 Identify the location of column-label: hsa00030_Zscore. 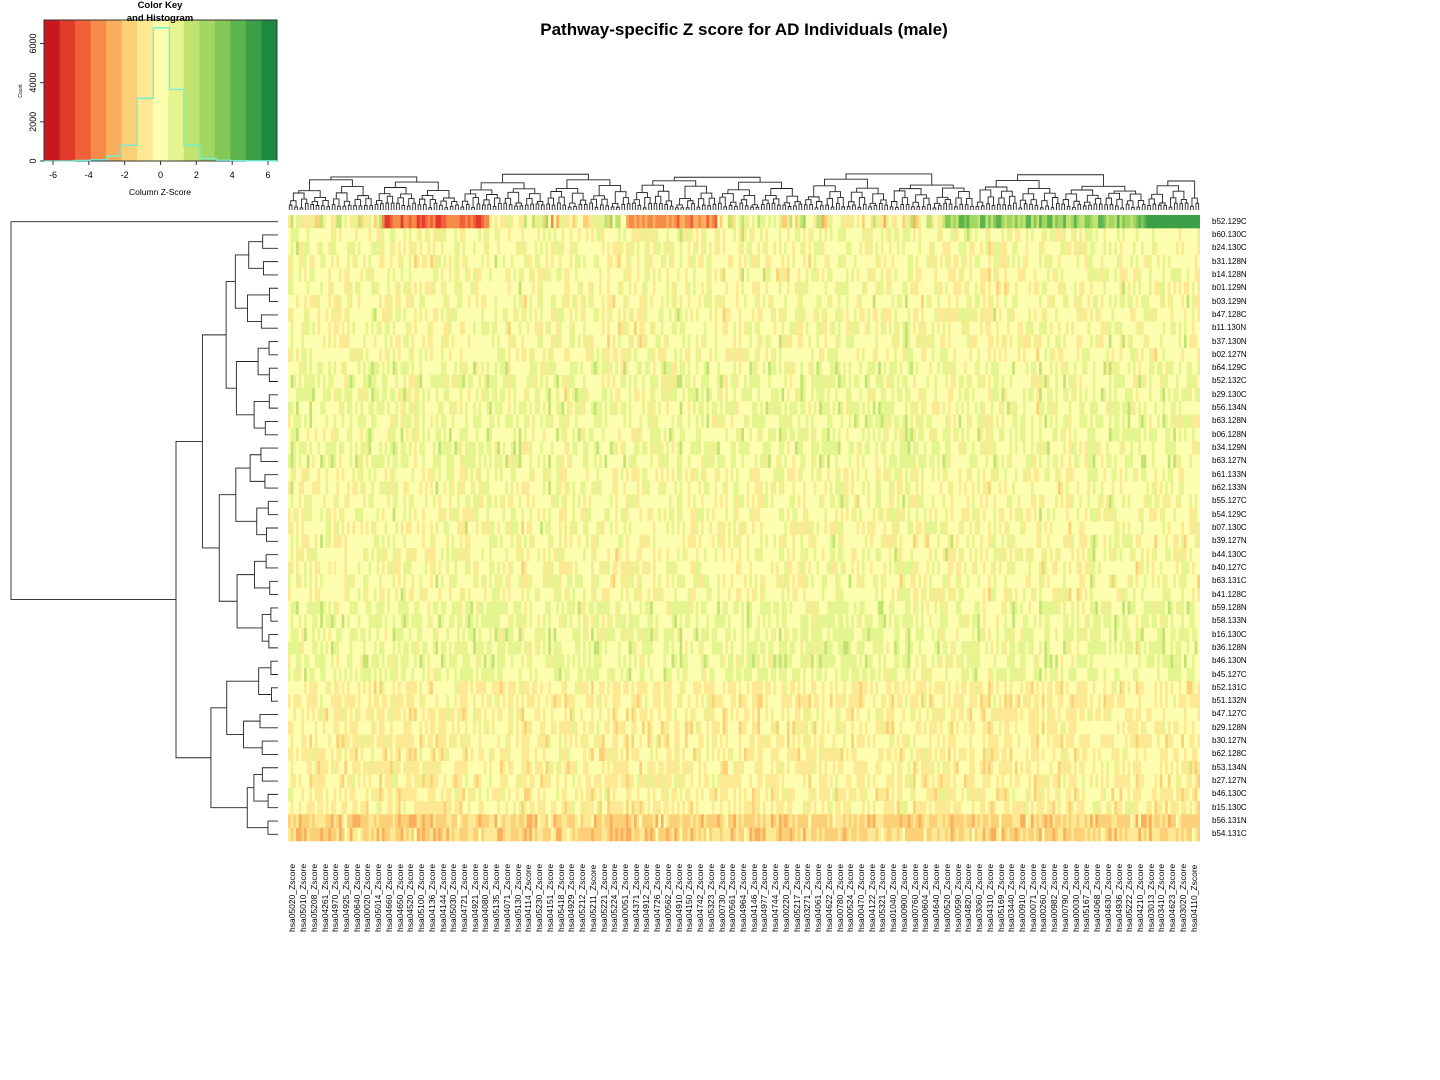
(1075, 897).